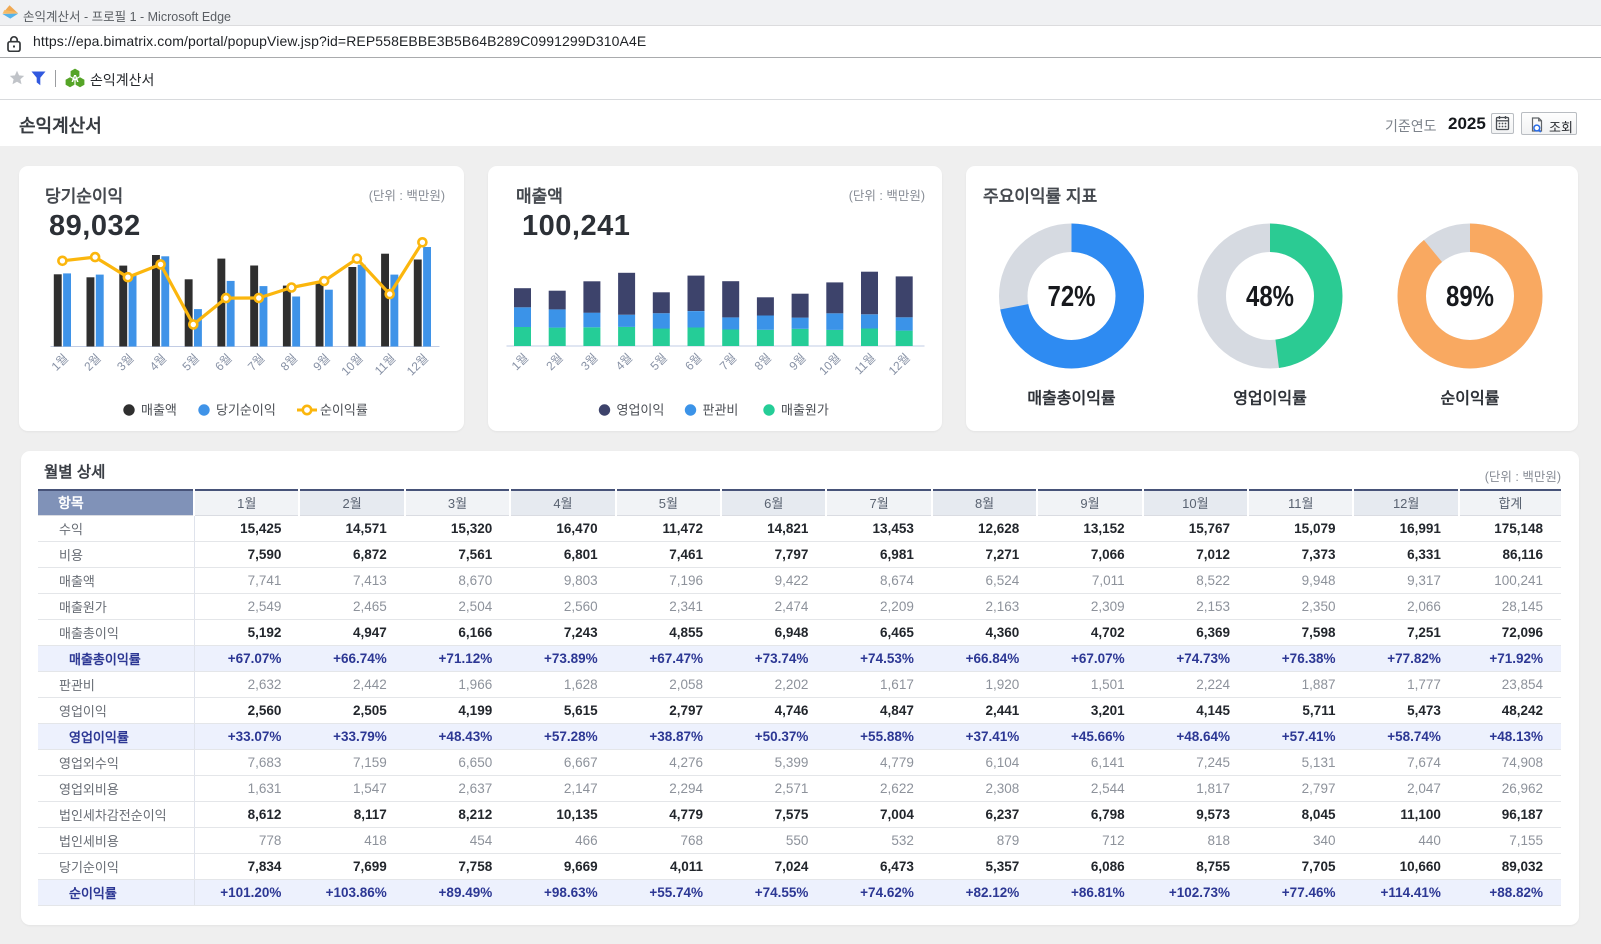 Image resolution: width=1601 pixels, height=944 pixels. I want to click on svg-text: 72%, so click(1072, 297).